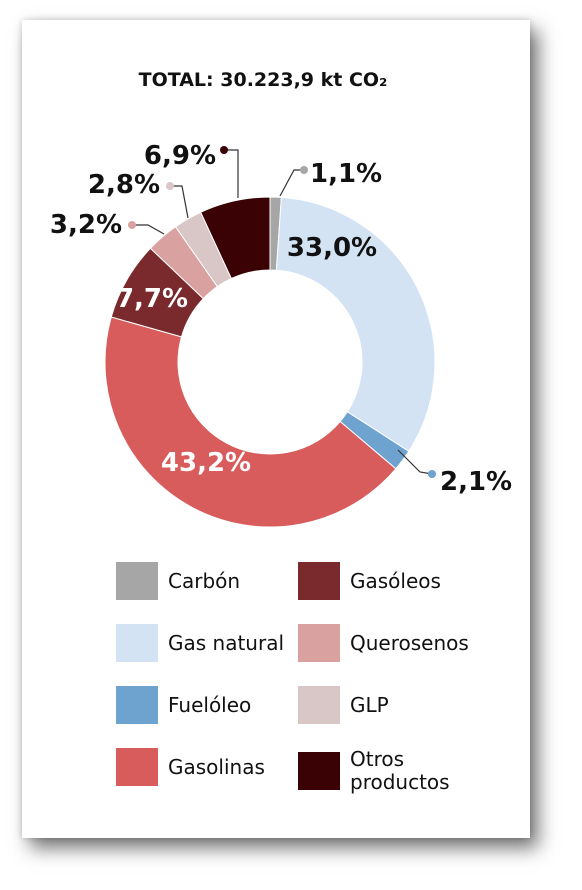 This screenshot has height=890, width=582. Describe the element at coordinates (250, 422) in the screenshot. I see `slice-gasolinas` at that location.